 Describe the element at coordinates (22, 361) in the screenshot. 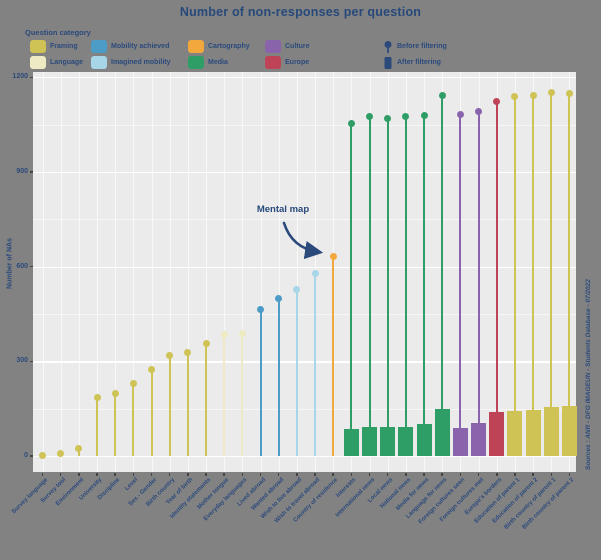

I see `y-tick-label: 300` at that location.